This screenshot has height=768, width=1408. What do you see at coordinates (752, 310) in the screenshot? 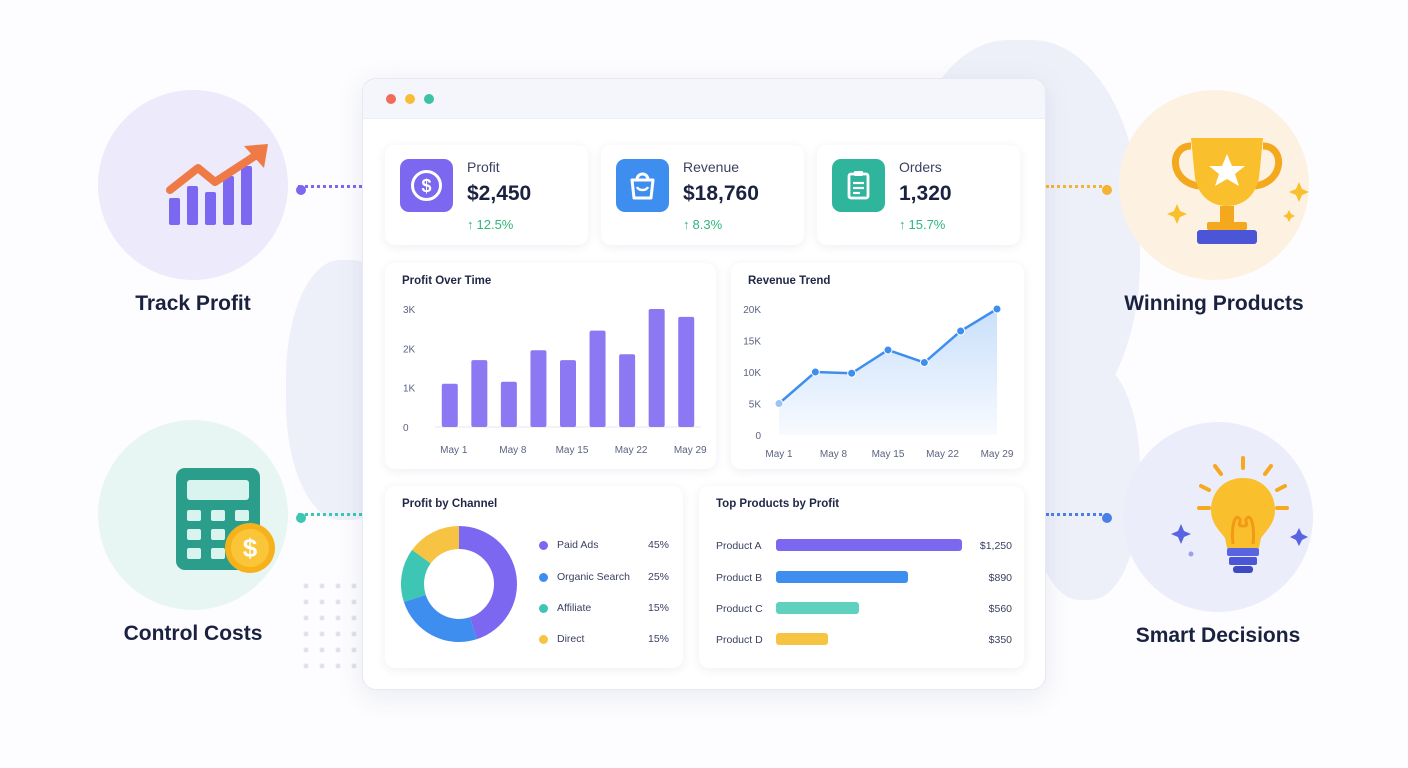
I see `y-tick-label: 20K` at bounding box center [752, 310].